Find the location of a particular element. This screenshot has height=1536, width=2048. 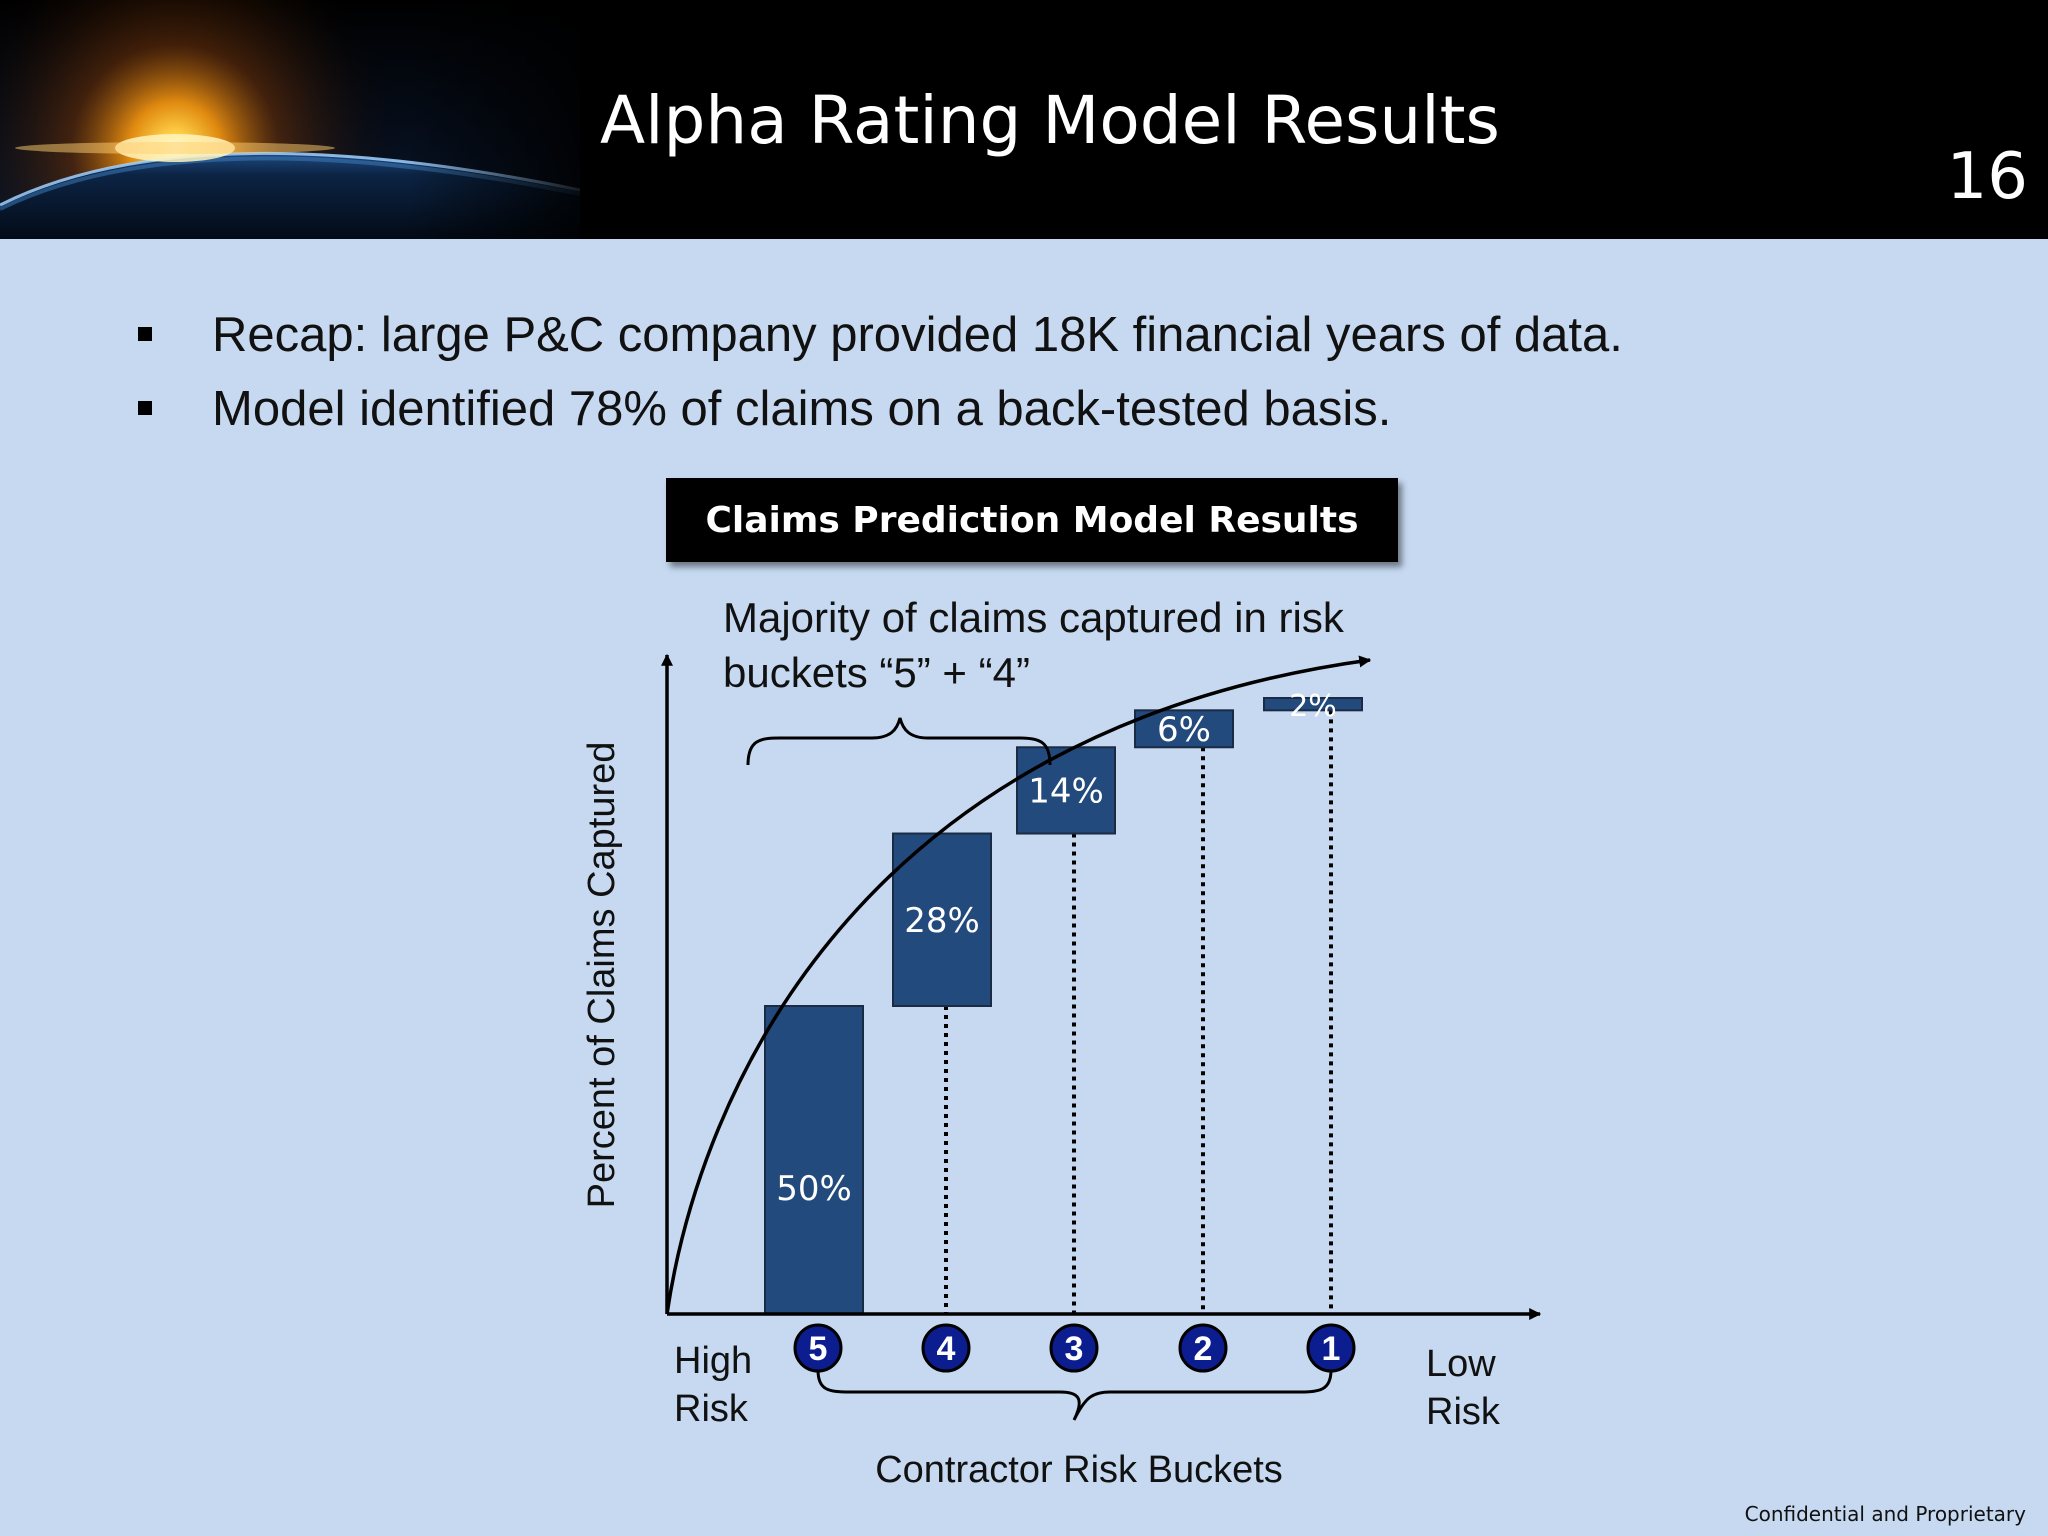

y-axis-label: Percent of Claims Captured is located at coordinates (602, 975).